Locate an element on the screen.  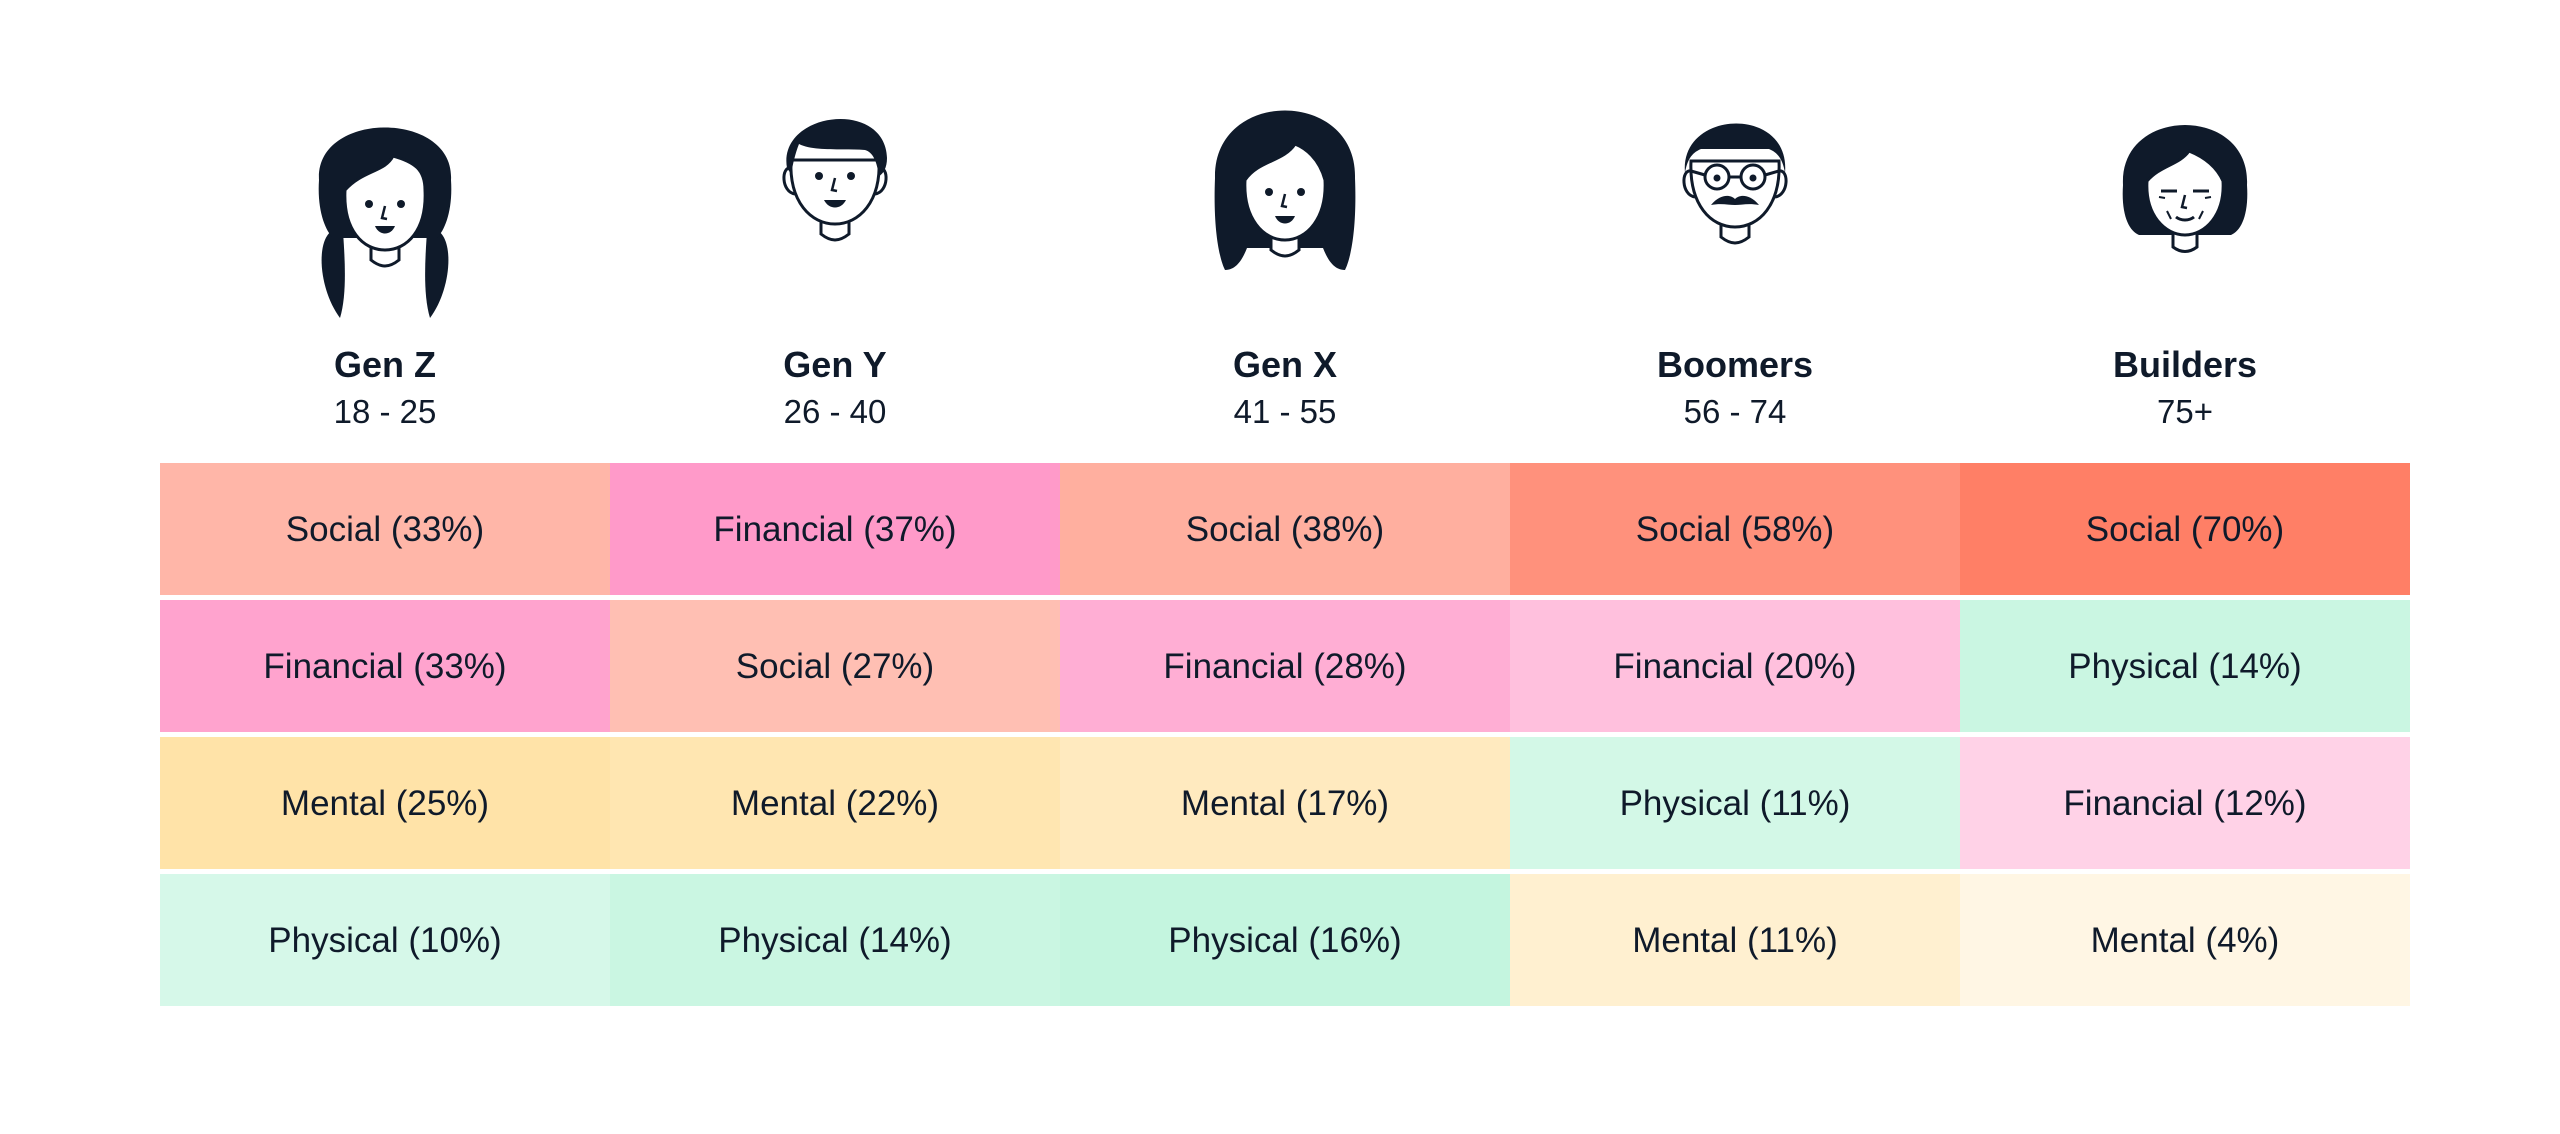
heatmap-cell-label: Physical (10%) is located at coordinates (384, 940).